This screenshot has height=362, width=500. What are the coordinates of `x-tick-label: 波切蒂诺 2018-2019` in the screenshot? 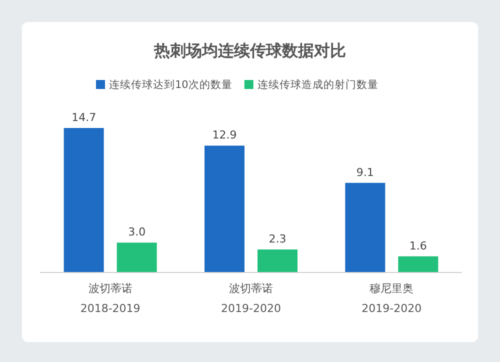 It's located at (110, 298).